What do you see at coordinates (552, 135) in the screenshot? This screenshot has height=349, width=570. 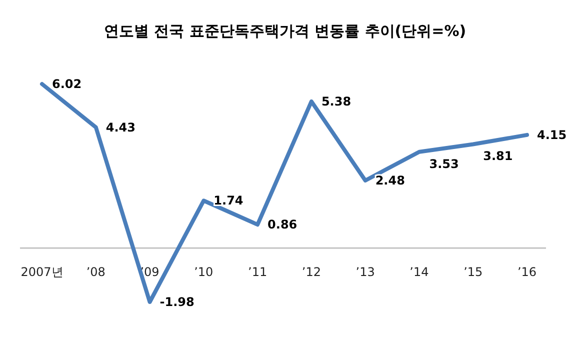 I see `data-label: 4.15` at bounding box center [552, 135].